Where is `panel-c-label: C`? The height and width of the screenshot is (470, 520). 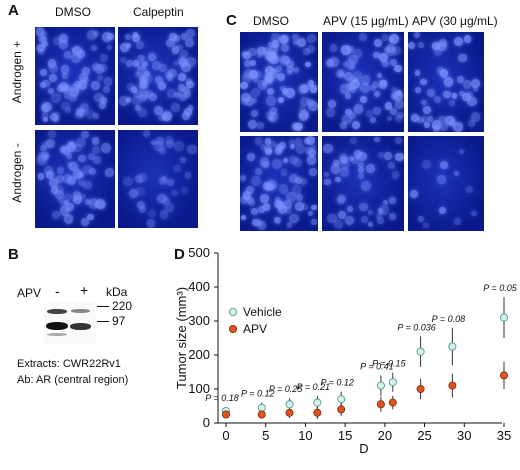 panel-c-label: C is located at coordinates (231, 20).